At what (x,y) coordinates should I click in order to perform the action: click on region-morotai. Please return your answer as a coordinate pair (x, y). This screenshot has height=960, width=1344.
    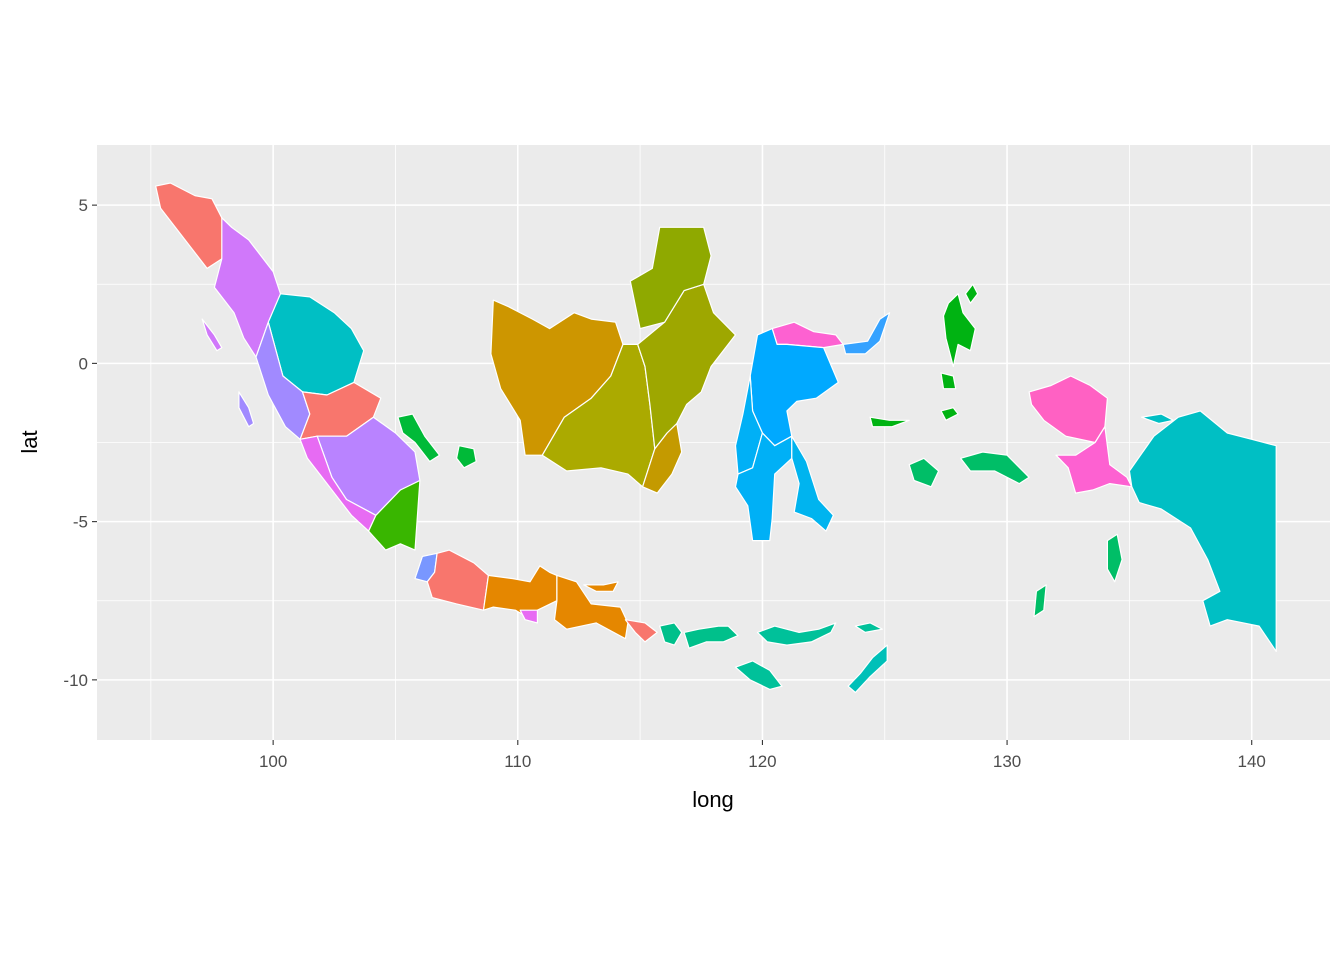
    Looking at the image, I should click on (971, 293).